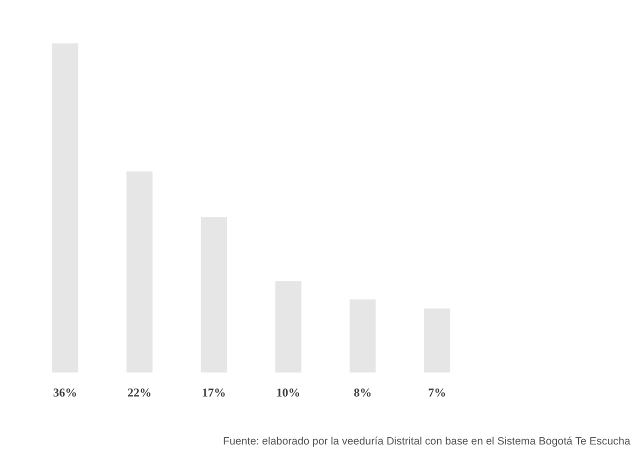 Image resolution: width=640 pixels, height=452 pixels. Describe the element at coordinates (214, 393) in the screenshot. I see `data-label: 17%` at that location.